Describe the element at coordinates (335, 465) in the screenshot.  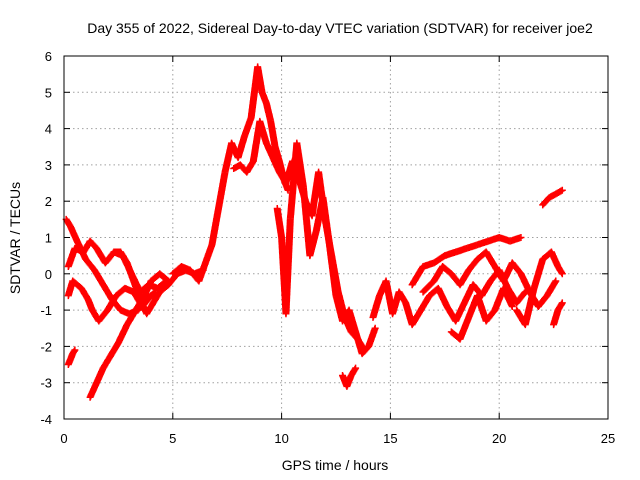
I see `x-axis-label: GPS time / hours` at that location.